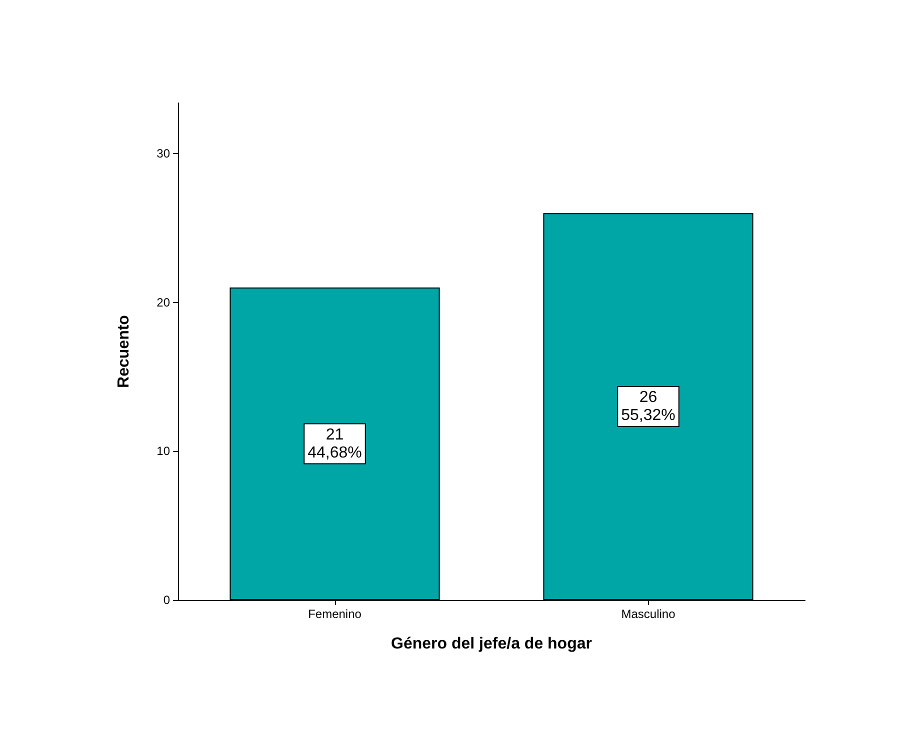 The image size is (907, 734). I want to click on x-tick-label: Masculino, so click(648, 614).